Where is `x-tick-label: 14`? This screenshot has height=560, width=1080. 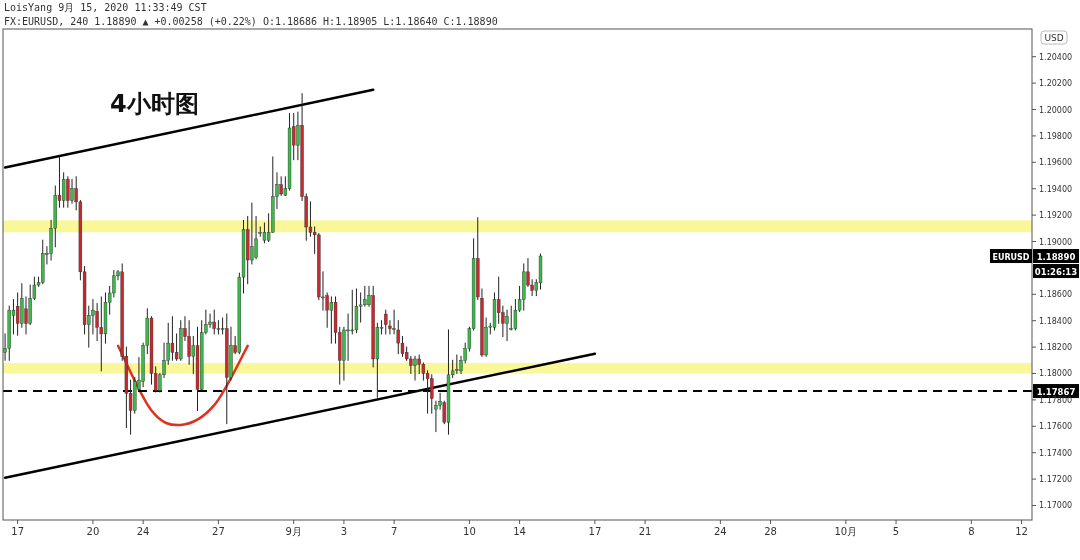 x-tick-label: 14 is located at coordinates (519, 531).